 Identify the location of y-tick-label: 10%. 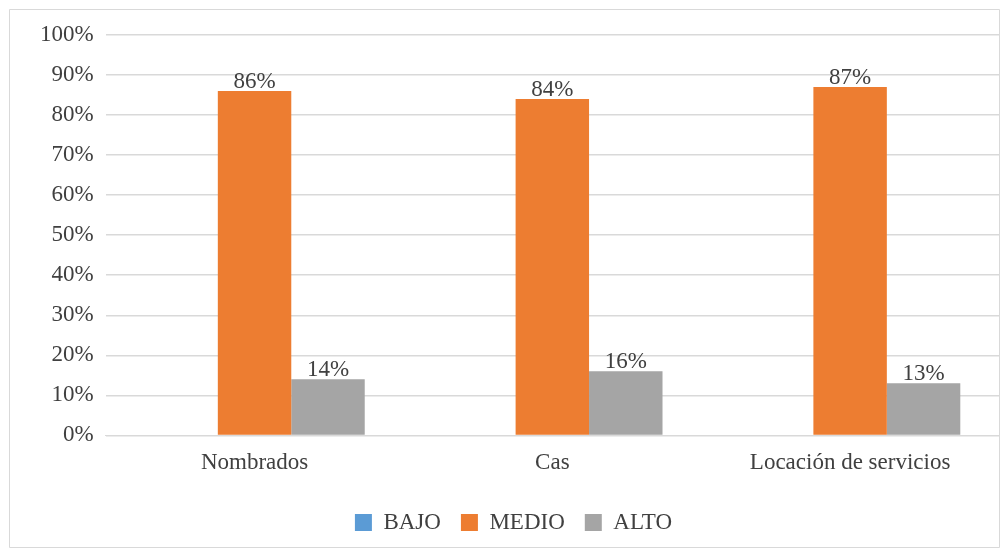
(72, 394).